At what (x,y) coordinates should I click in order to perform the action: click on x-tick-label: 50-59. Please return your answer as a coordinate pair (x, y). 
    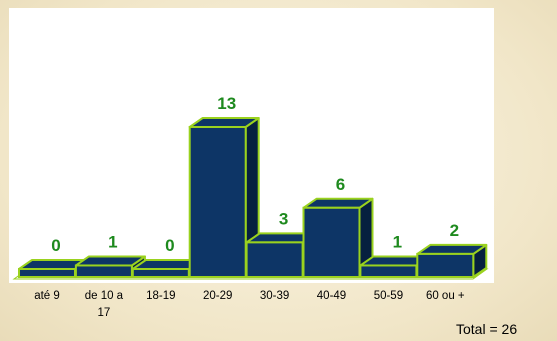
    Looking at the image, I should click on (388, 296).